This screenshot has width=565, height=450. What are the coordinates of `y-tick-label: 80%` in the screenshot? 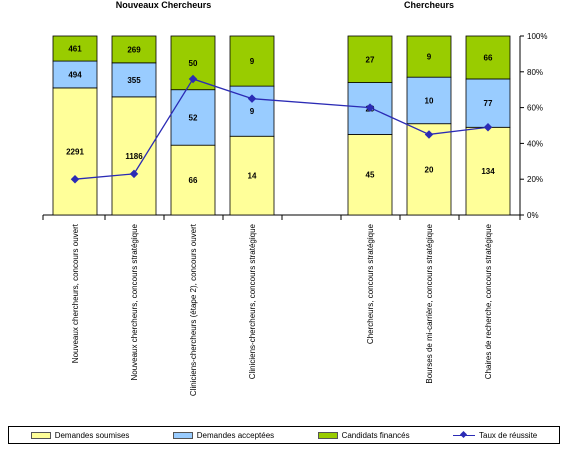 It's located at (535, 72).